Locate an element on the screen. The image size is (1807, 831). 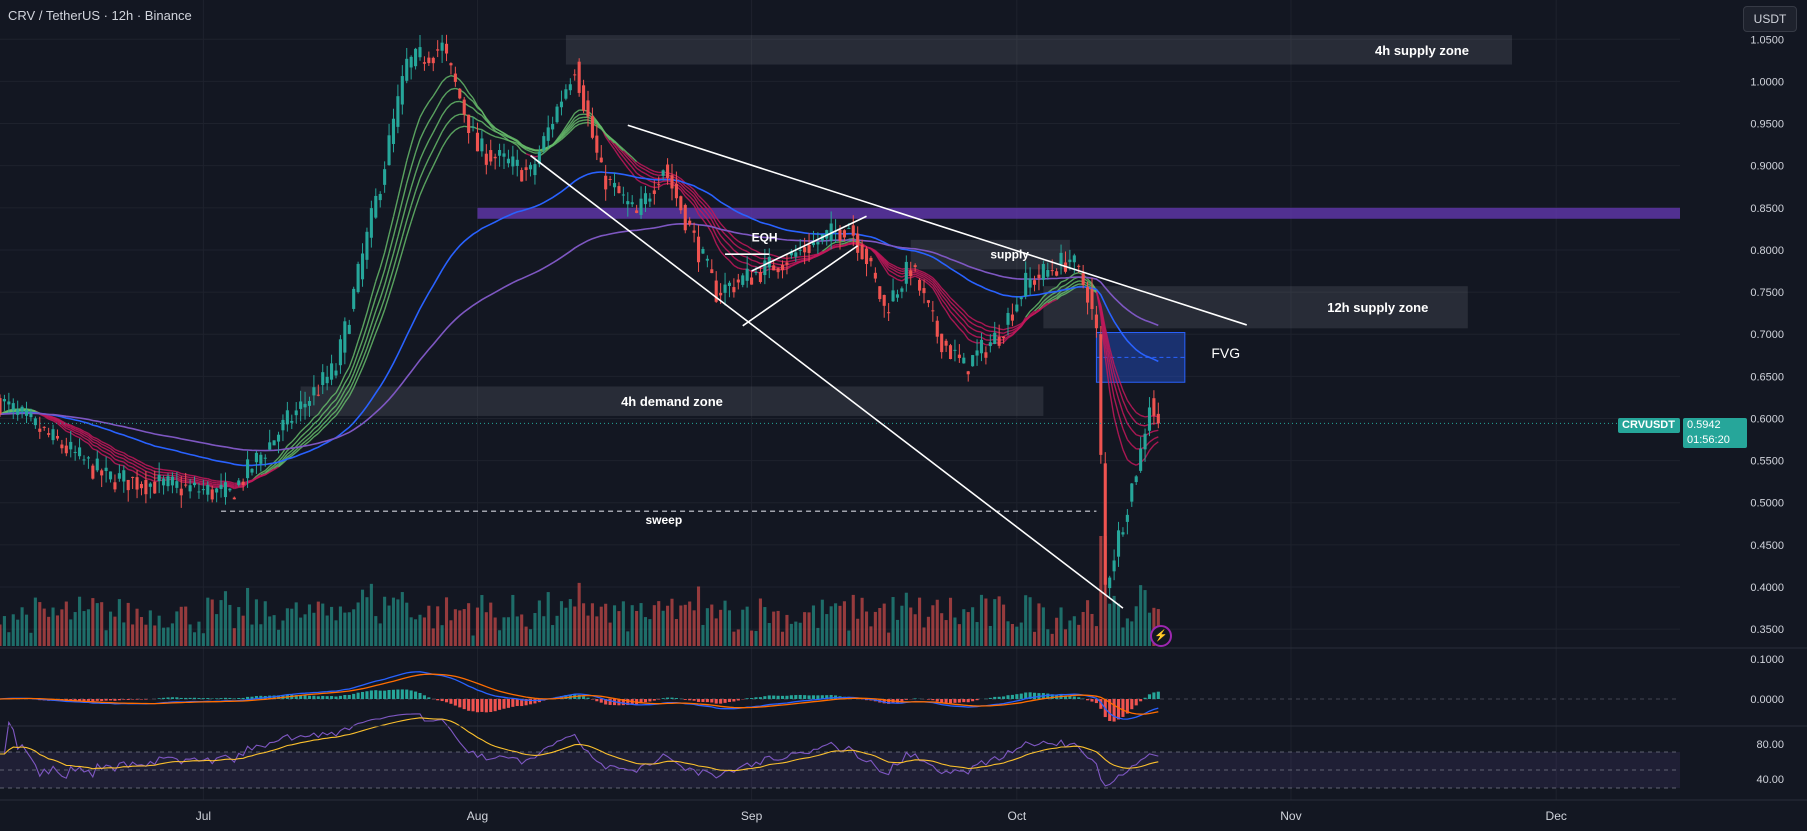
lightning-icon: ⚡ is located at coordinates (1161, 636).